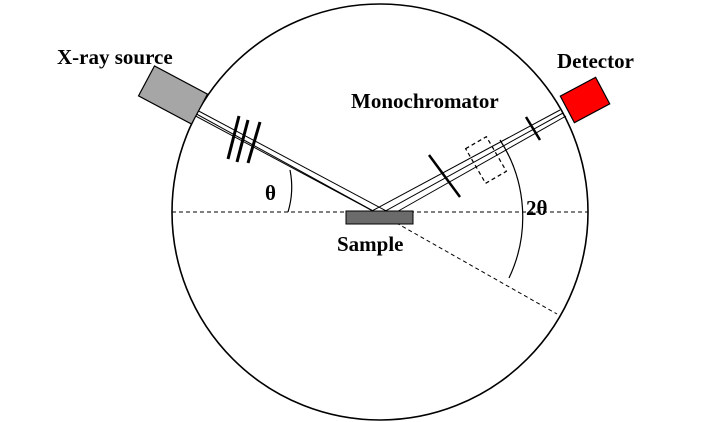 The width and height of the screenshot is (714, 422). What do you see at coordinates (115, 57) in the screenshot?
I see `x-ray-source-label: X-ray source` at bounding box center [115, 57].